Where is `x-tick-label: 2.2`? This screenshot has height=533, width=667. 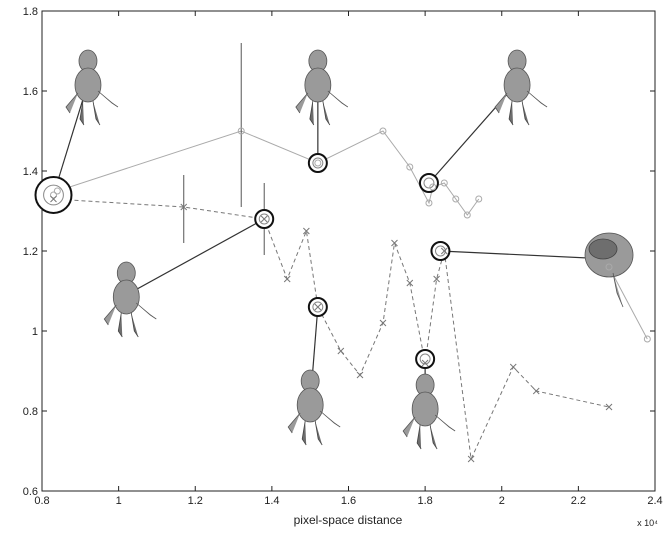
x-tick-label: 2.2 is located at coordinates (578, 501).